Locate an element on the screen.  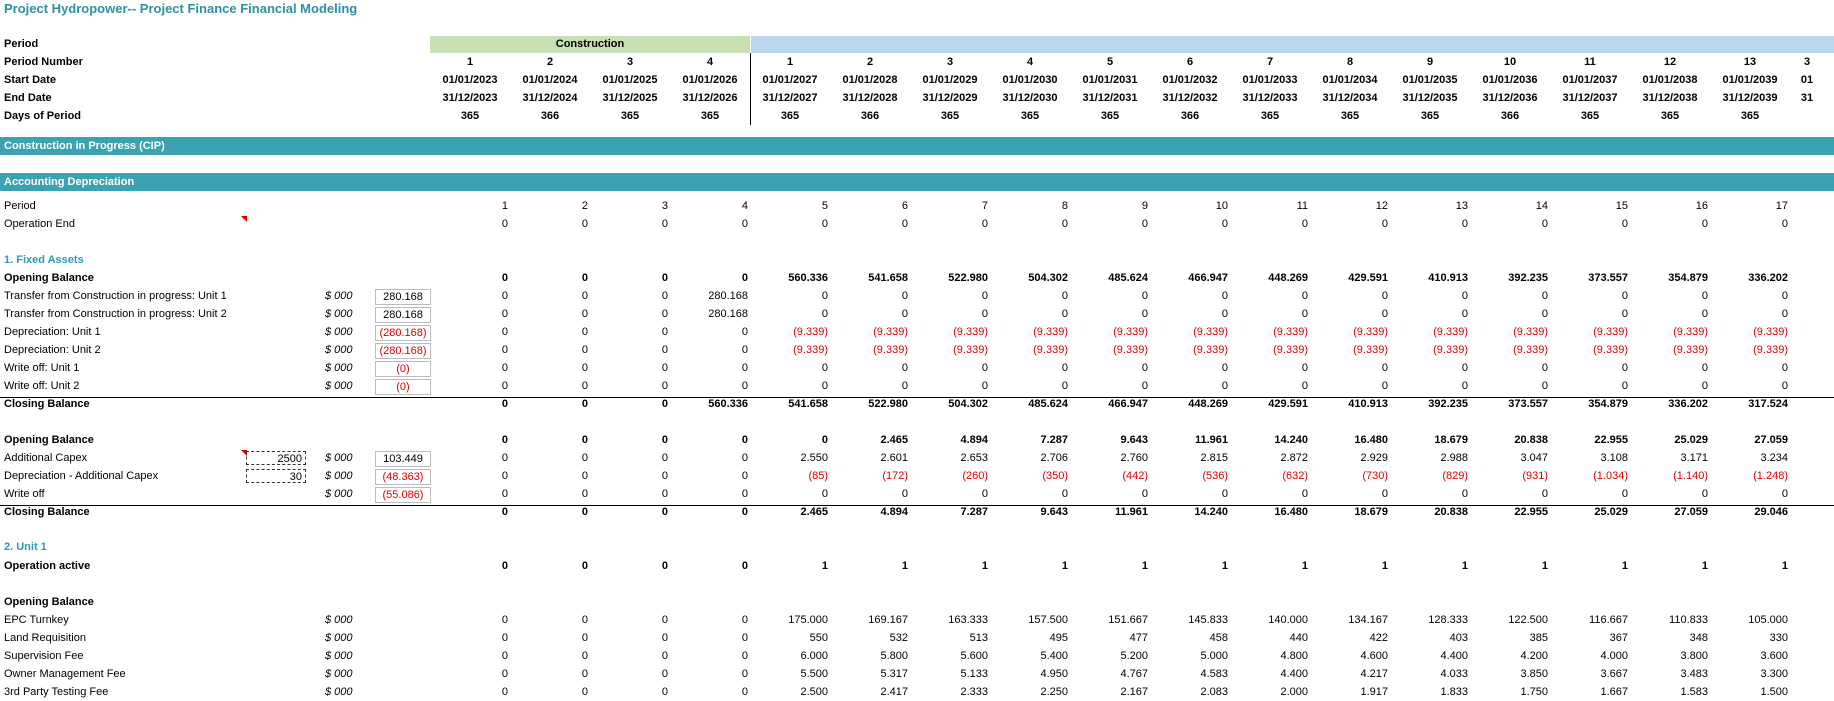
row-label: Operation End is located at coordinates (39, 224).